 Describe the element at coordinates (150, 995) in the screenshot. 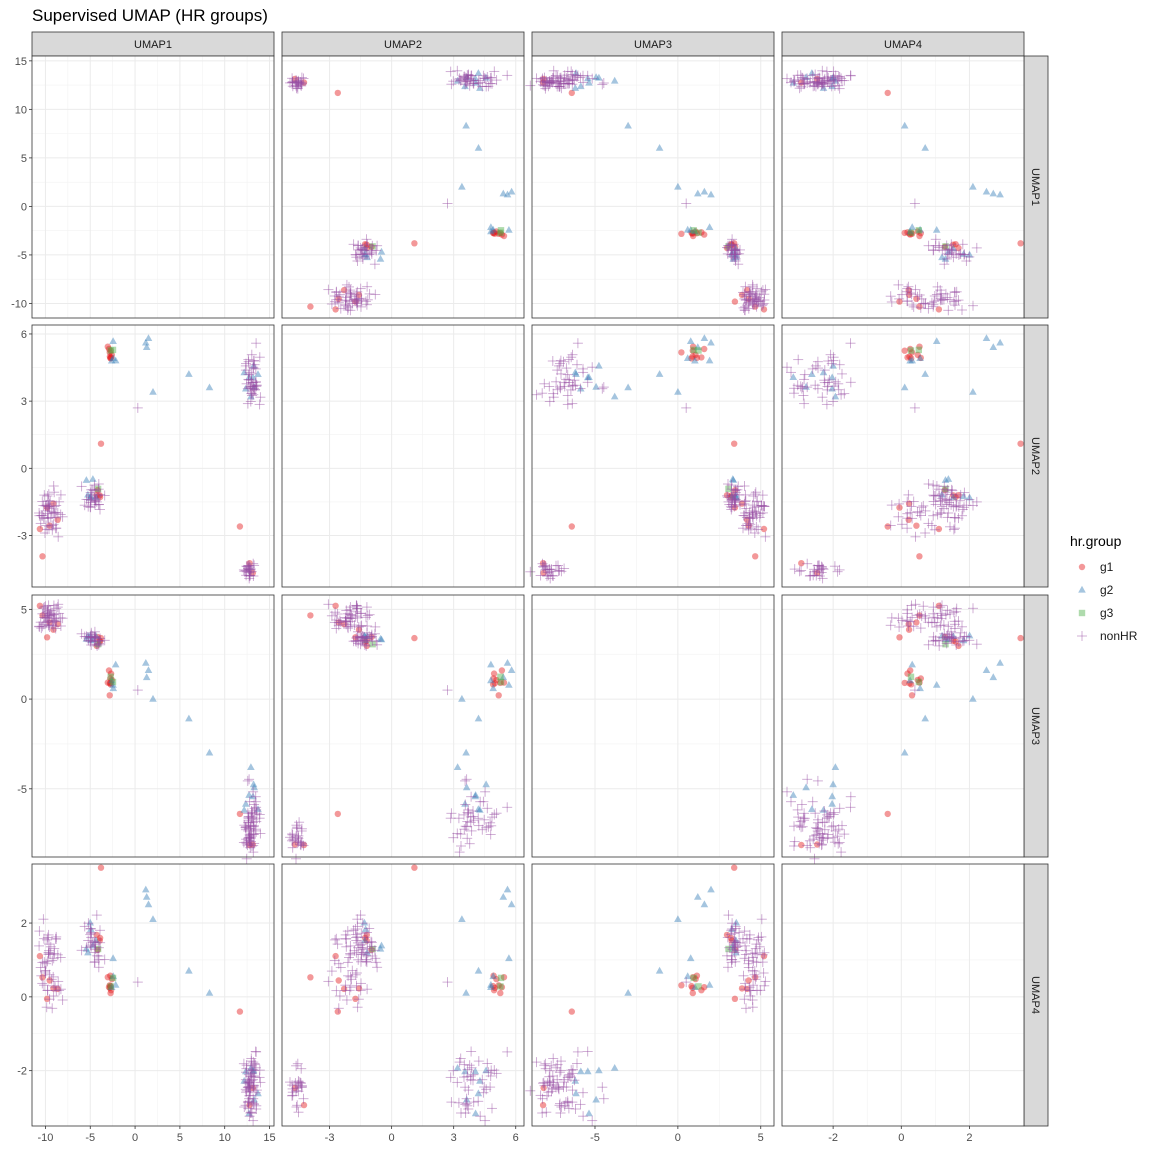

I see `points` at that location.